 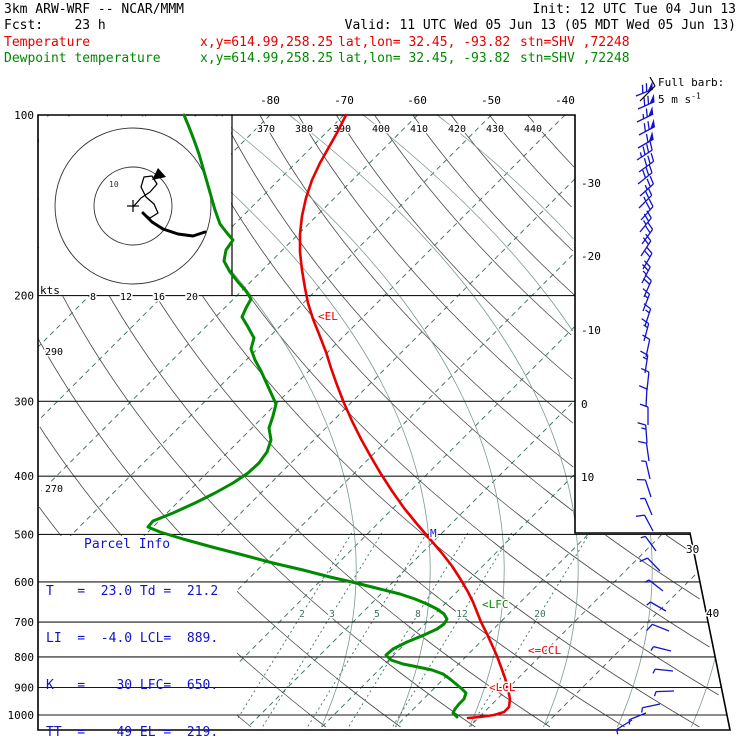 What do you see at coordinates (126, 297) in the screenshot?
I see `hodograph-speed-tick: 12` at bounding box center [126, 297].